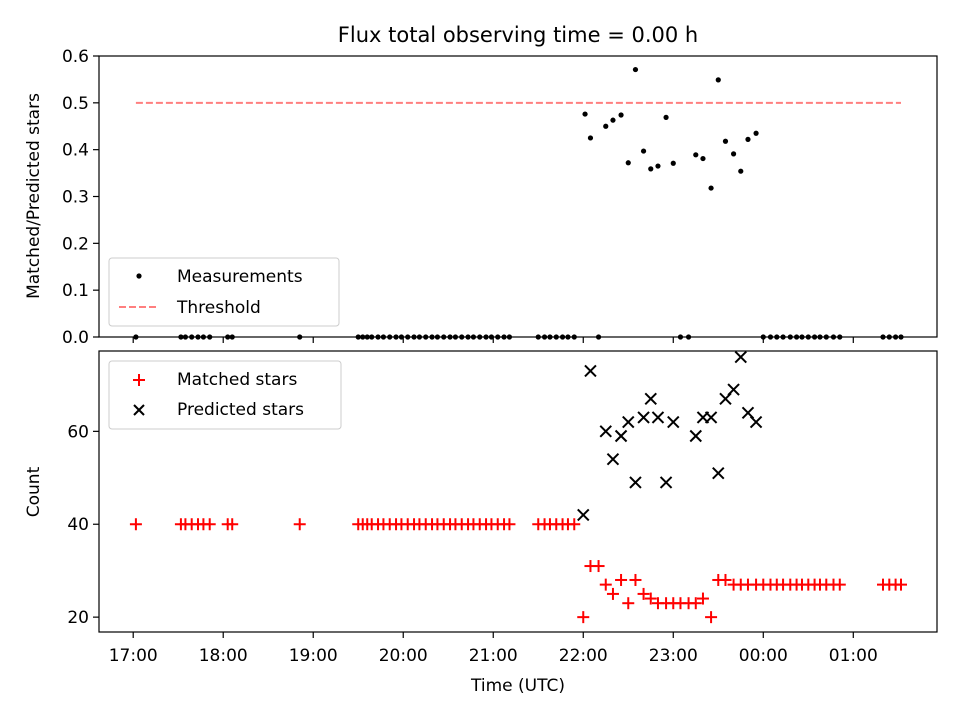 The width and height of the screenshot is (960, 720). I want to click on legend-predicted-label: Predicted stars, so click(240, 410).